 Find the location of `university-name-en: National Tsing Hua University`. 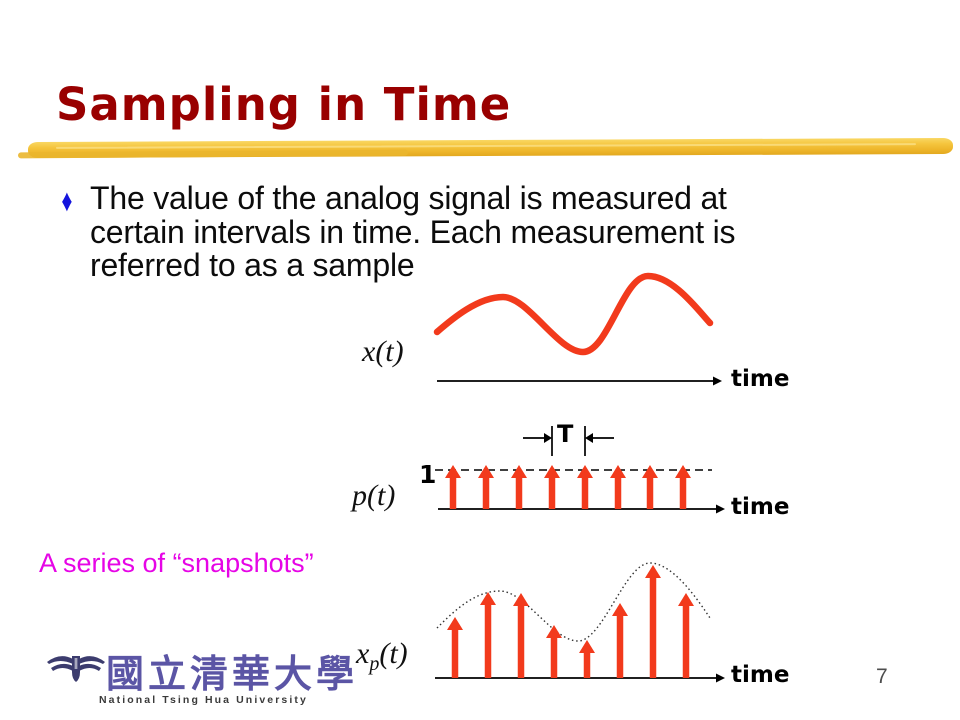

university-name-en: National Tsing Hua University is located at coordinates (203, 700).